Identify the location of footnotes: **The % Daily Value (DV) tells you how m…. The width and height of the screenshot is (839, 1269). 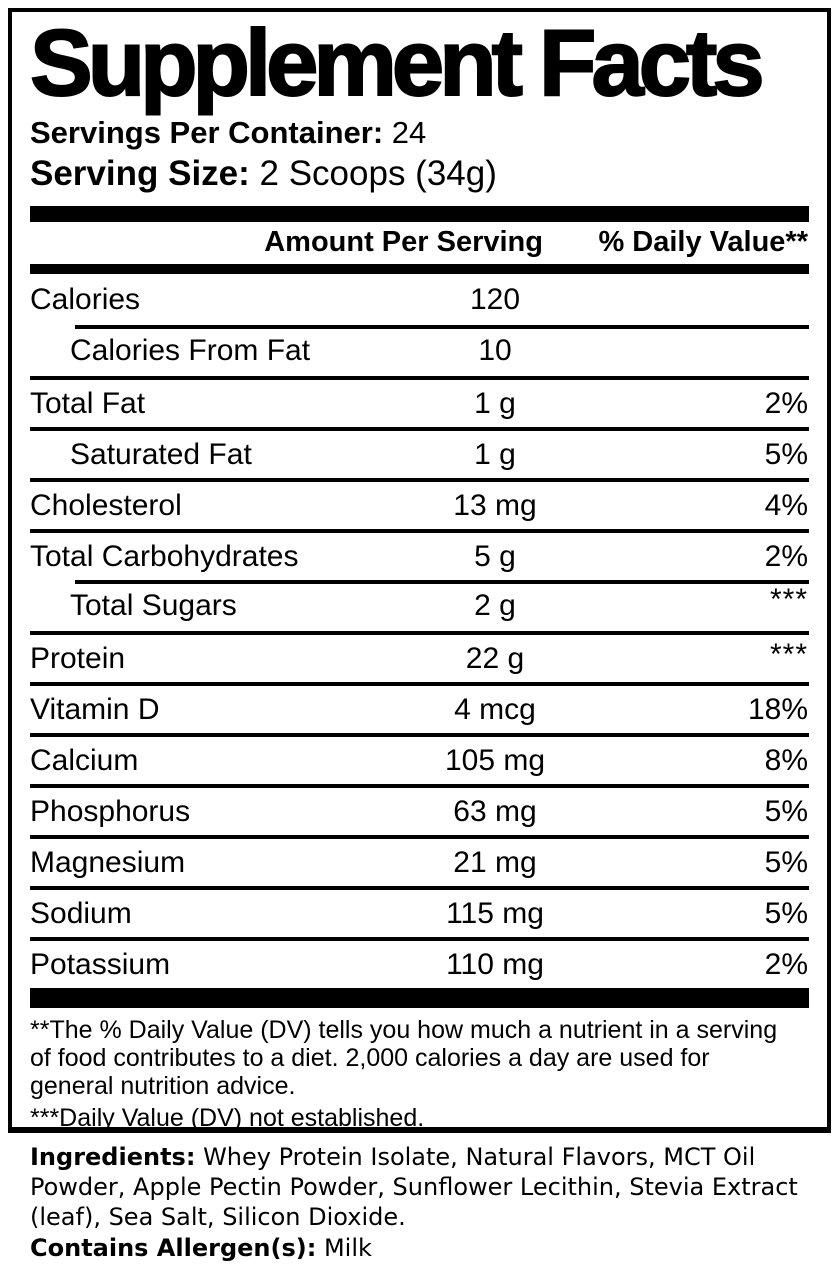
(419, 1070).